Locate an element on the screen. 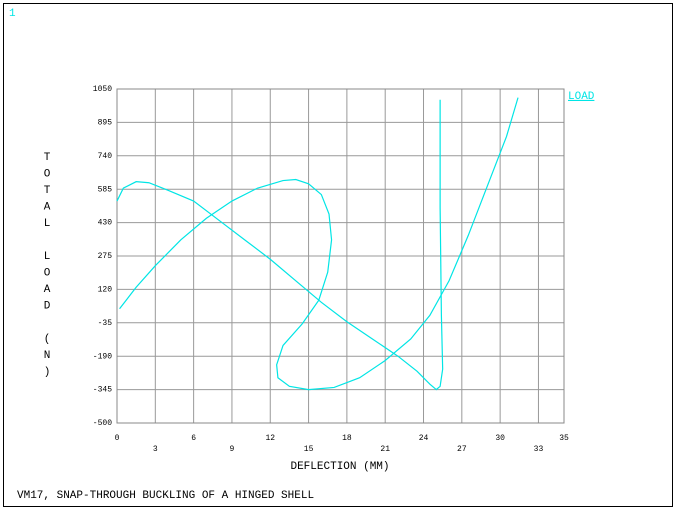 The height and width of the screenshot is (510, 677). y-tick-label: -190 is located at coordinates (102, 356).